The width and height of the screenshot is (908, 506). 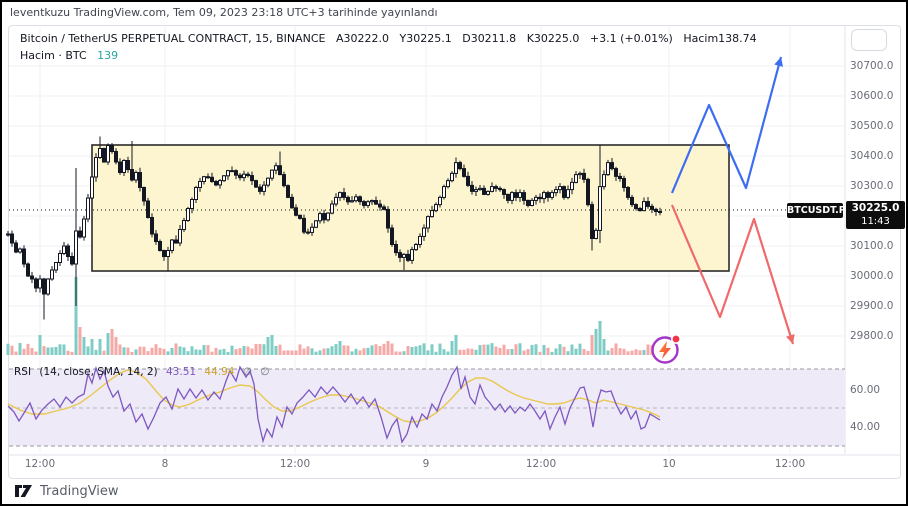 I want to click on volume-histogram, so click(x=334, y=316).